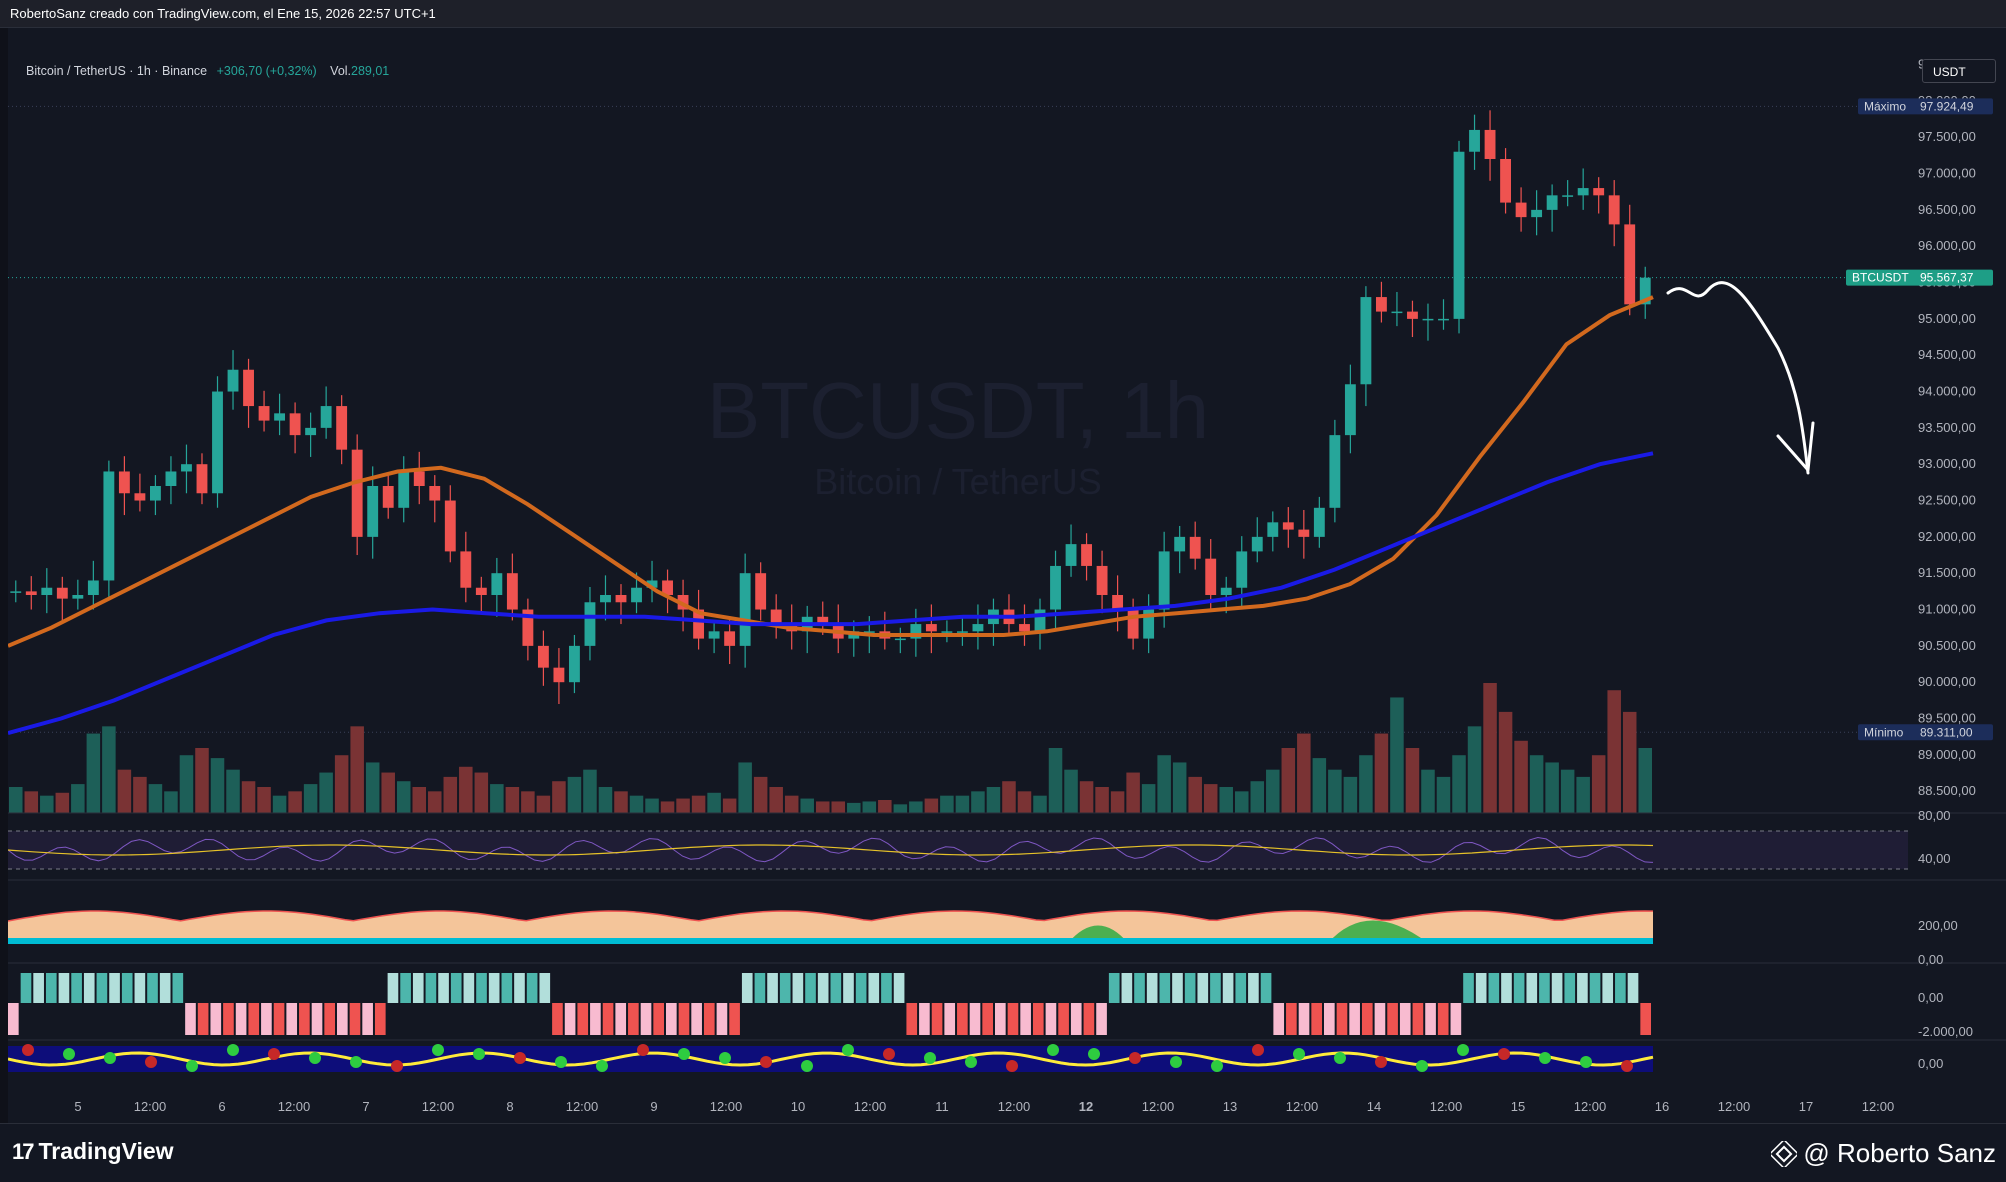  What do you see at coordinates (1003, 1152) in the screenshot?
I see `footer-bar: 17 TradingView @ Roberto Sanz` at bounding box center [1003, 1152].